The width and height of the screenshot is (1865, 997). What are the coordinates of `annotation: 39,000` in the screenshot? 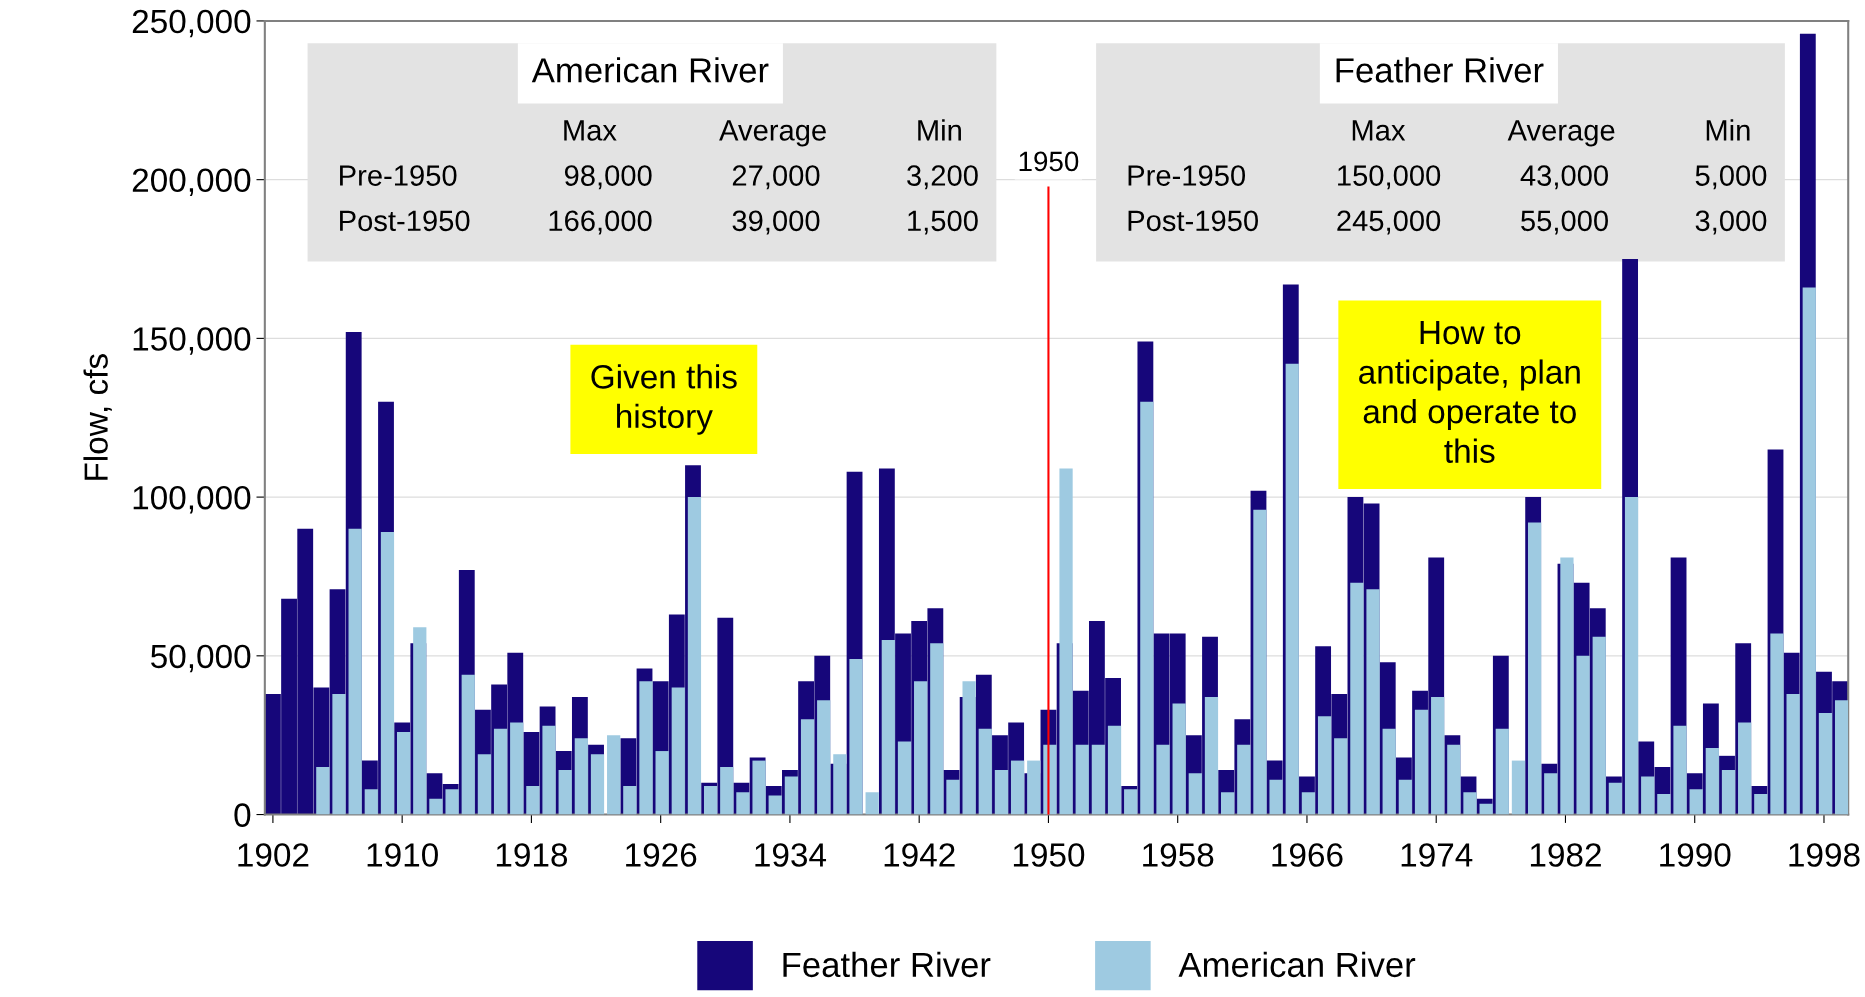 It's located at (776, 222).